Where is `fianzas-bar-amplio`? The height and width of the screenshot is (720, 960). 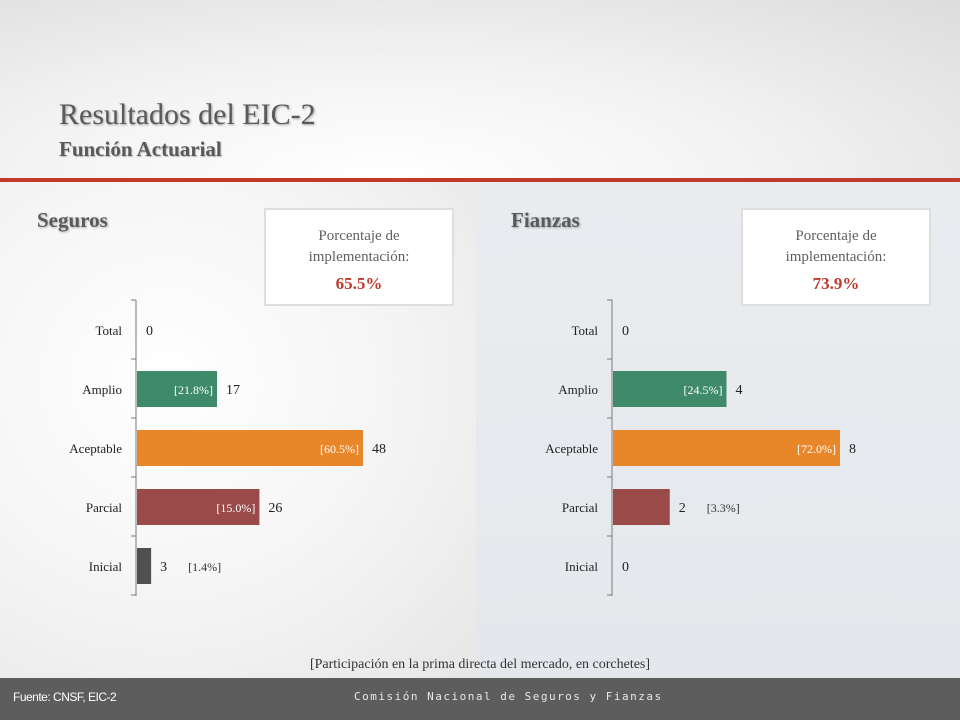
fianzas-bar-amplio is located at coordinates (670, 389).